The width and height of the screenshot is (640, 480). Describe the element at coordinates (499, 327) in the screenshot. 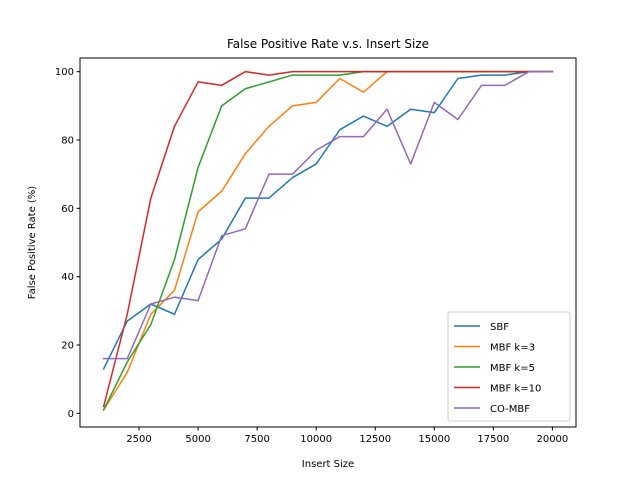

I see `legend-label: SBF` at that location.